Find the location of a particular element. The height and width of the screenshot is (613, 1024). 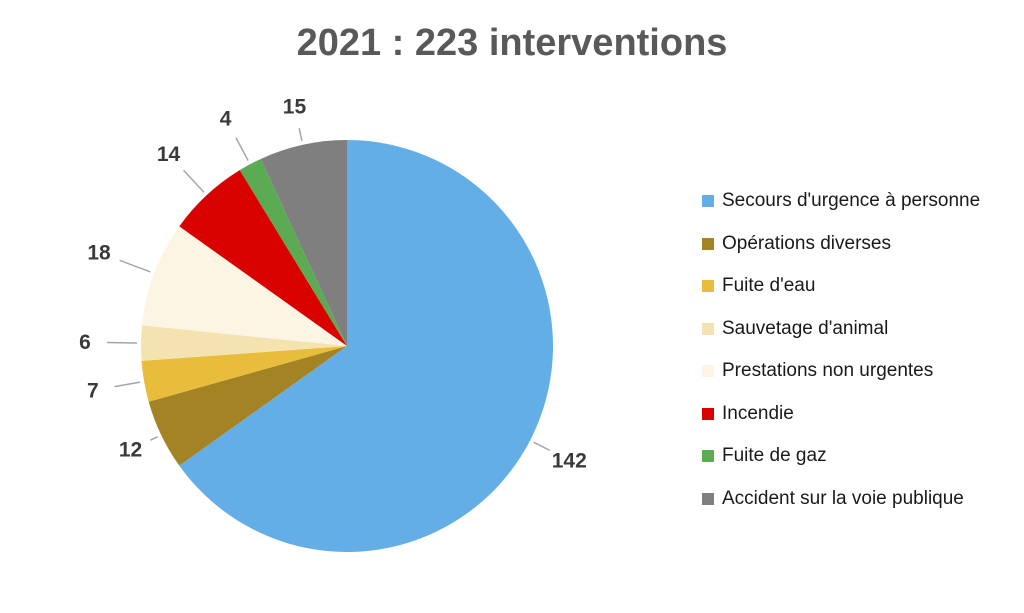

legend-item: Fuite d'eau is located at coordinates (841, 286).